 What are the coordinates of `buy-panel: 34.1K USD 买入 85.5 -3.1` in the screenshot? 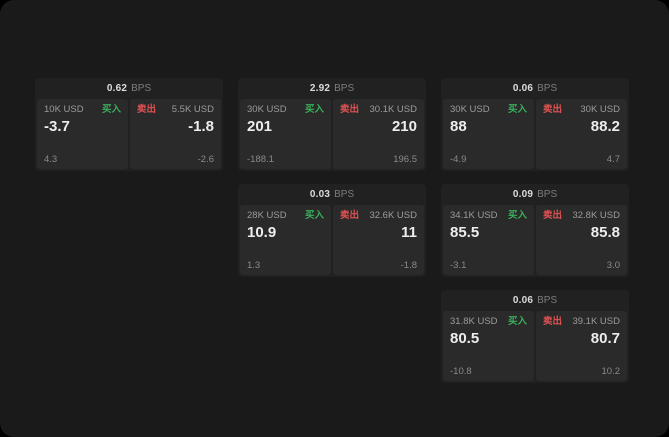 It's located at (488, 240).